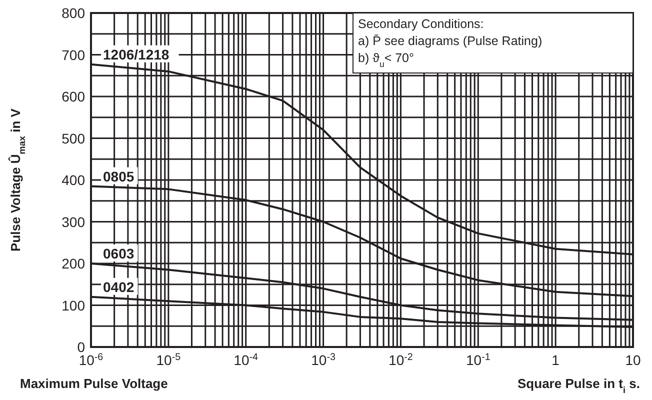 The height and width of the screenshot is (400, 652). Describe the element at coordinates (450, 41) in the screenshot. I see `annotation: a) P̄ see diagrams (Pulse Rating)` at that location.